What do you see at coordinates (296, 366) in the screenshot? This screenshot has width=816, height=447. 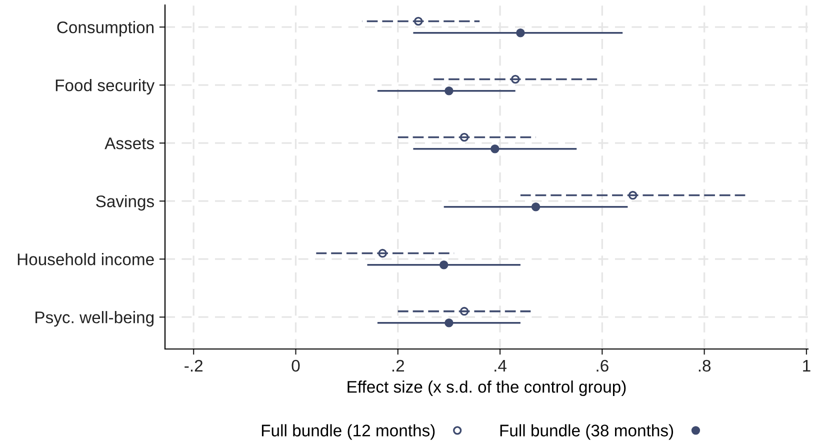 I see `x-tick-label: 0` at bounding box center [296, 366].